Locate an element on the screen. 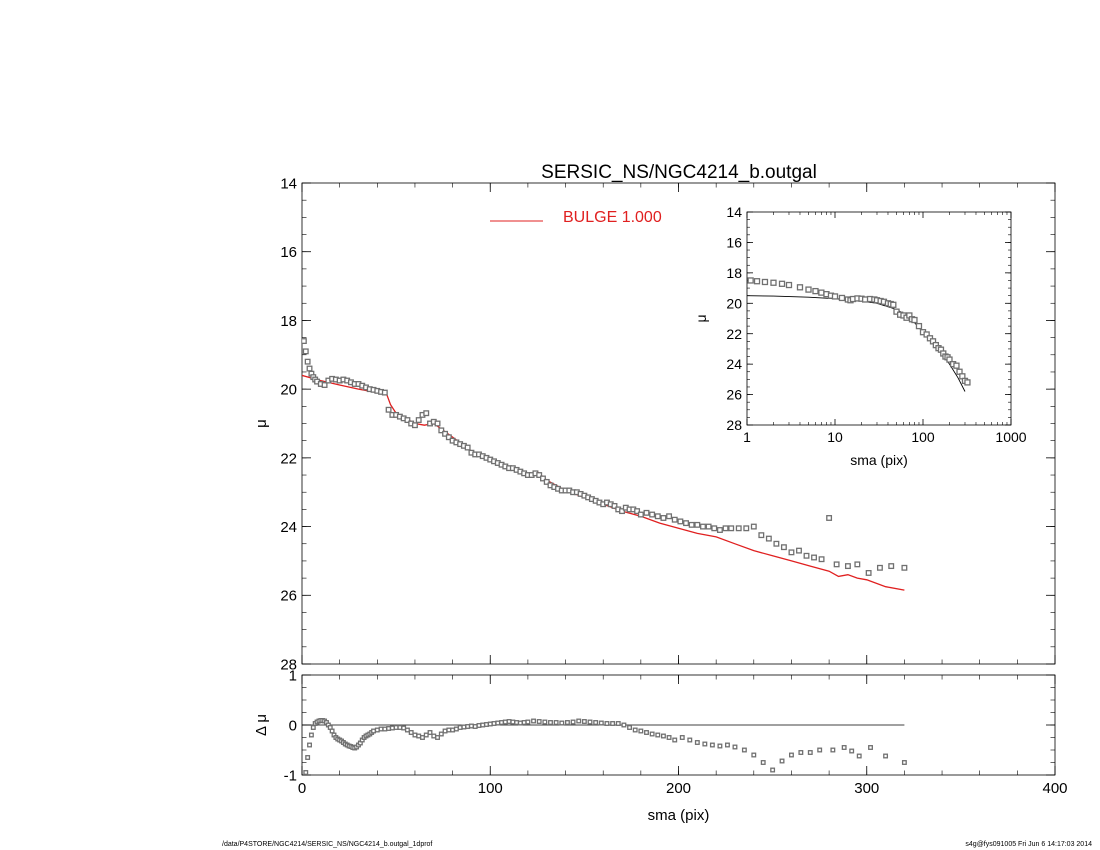 The height and width of the screenshot is (850, 1100). inset-x-tick-label: 10 is located at coordinates (835, 437).